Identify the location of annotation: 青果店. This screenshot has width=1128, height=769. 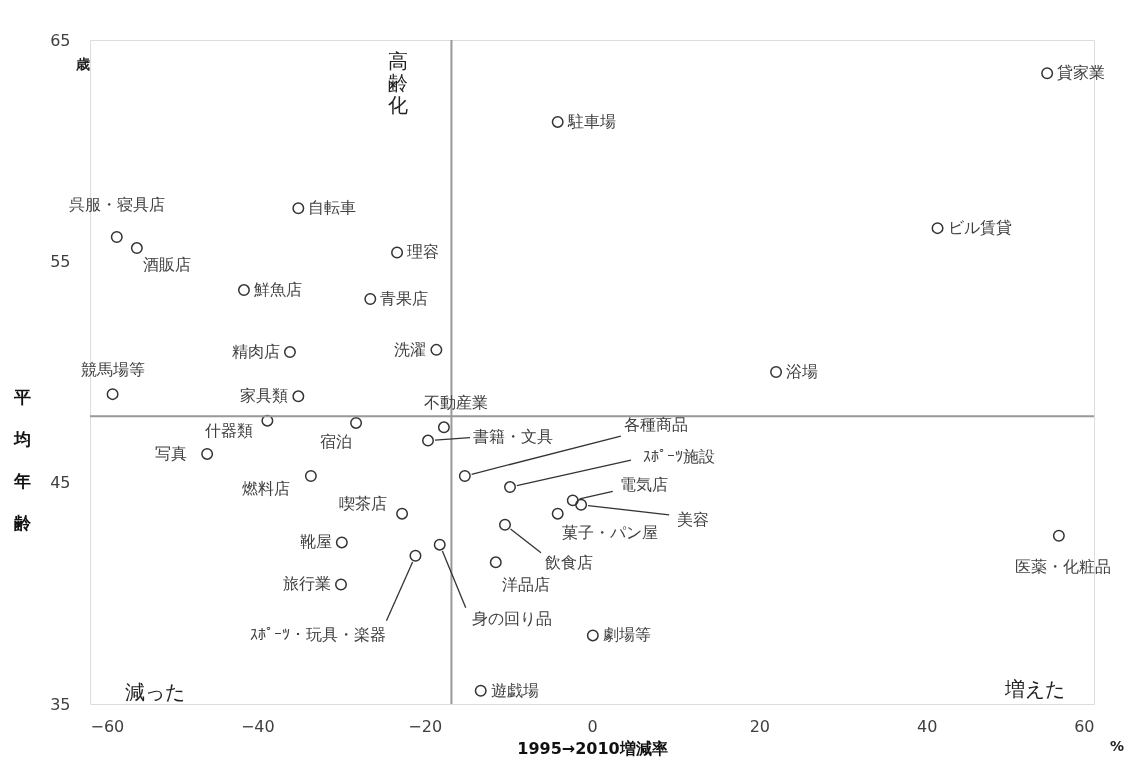
(404, 298).